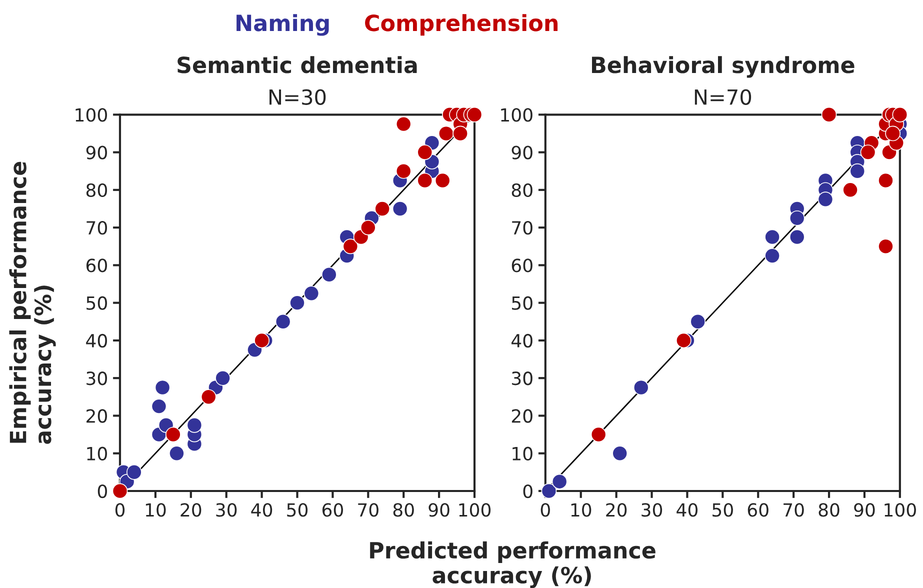  What do you see at coordinates (723, 67) in the screenshot?
I see `chart-title: Behavioral syndrome` at bounding box center [723, 67].